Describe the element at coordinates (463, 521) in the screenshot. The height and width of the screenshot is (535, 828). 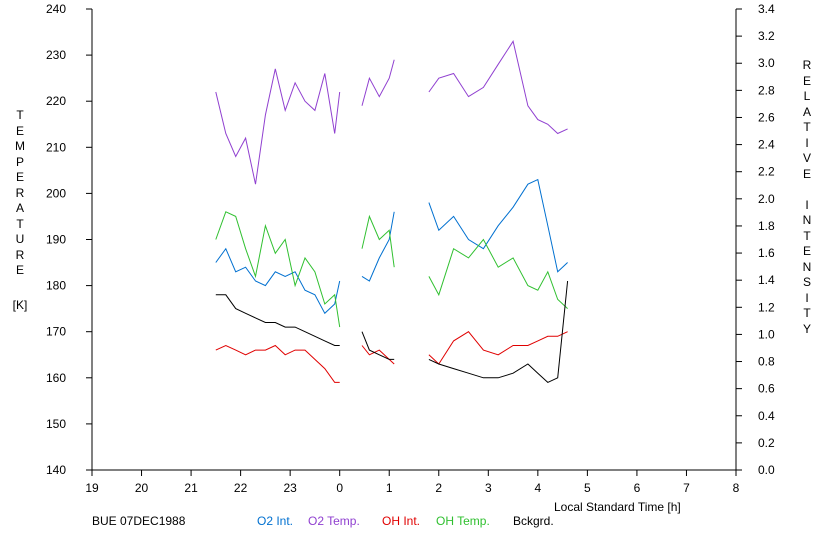
I see `legend-item: OH Temp.` at that location.